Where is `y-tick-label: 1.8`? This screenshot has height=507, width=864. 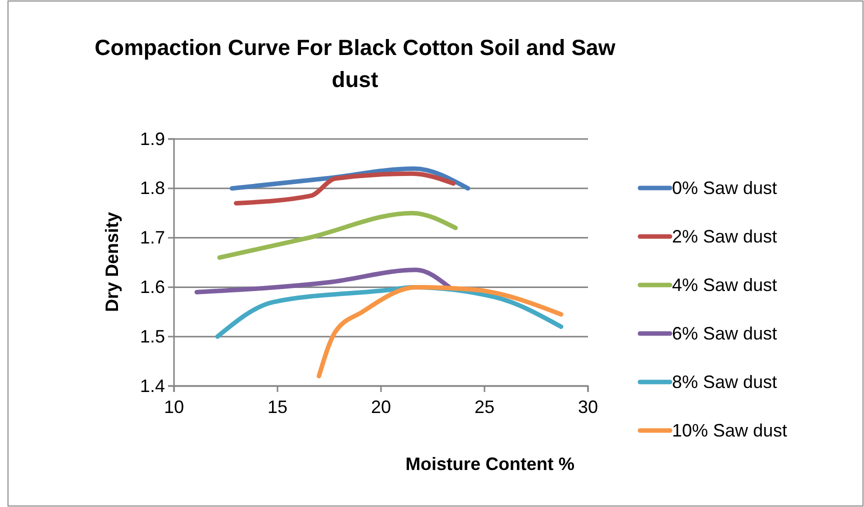
y-tick-label: 1.8 is located at coordinates (152, 188).